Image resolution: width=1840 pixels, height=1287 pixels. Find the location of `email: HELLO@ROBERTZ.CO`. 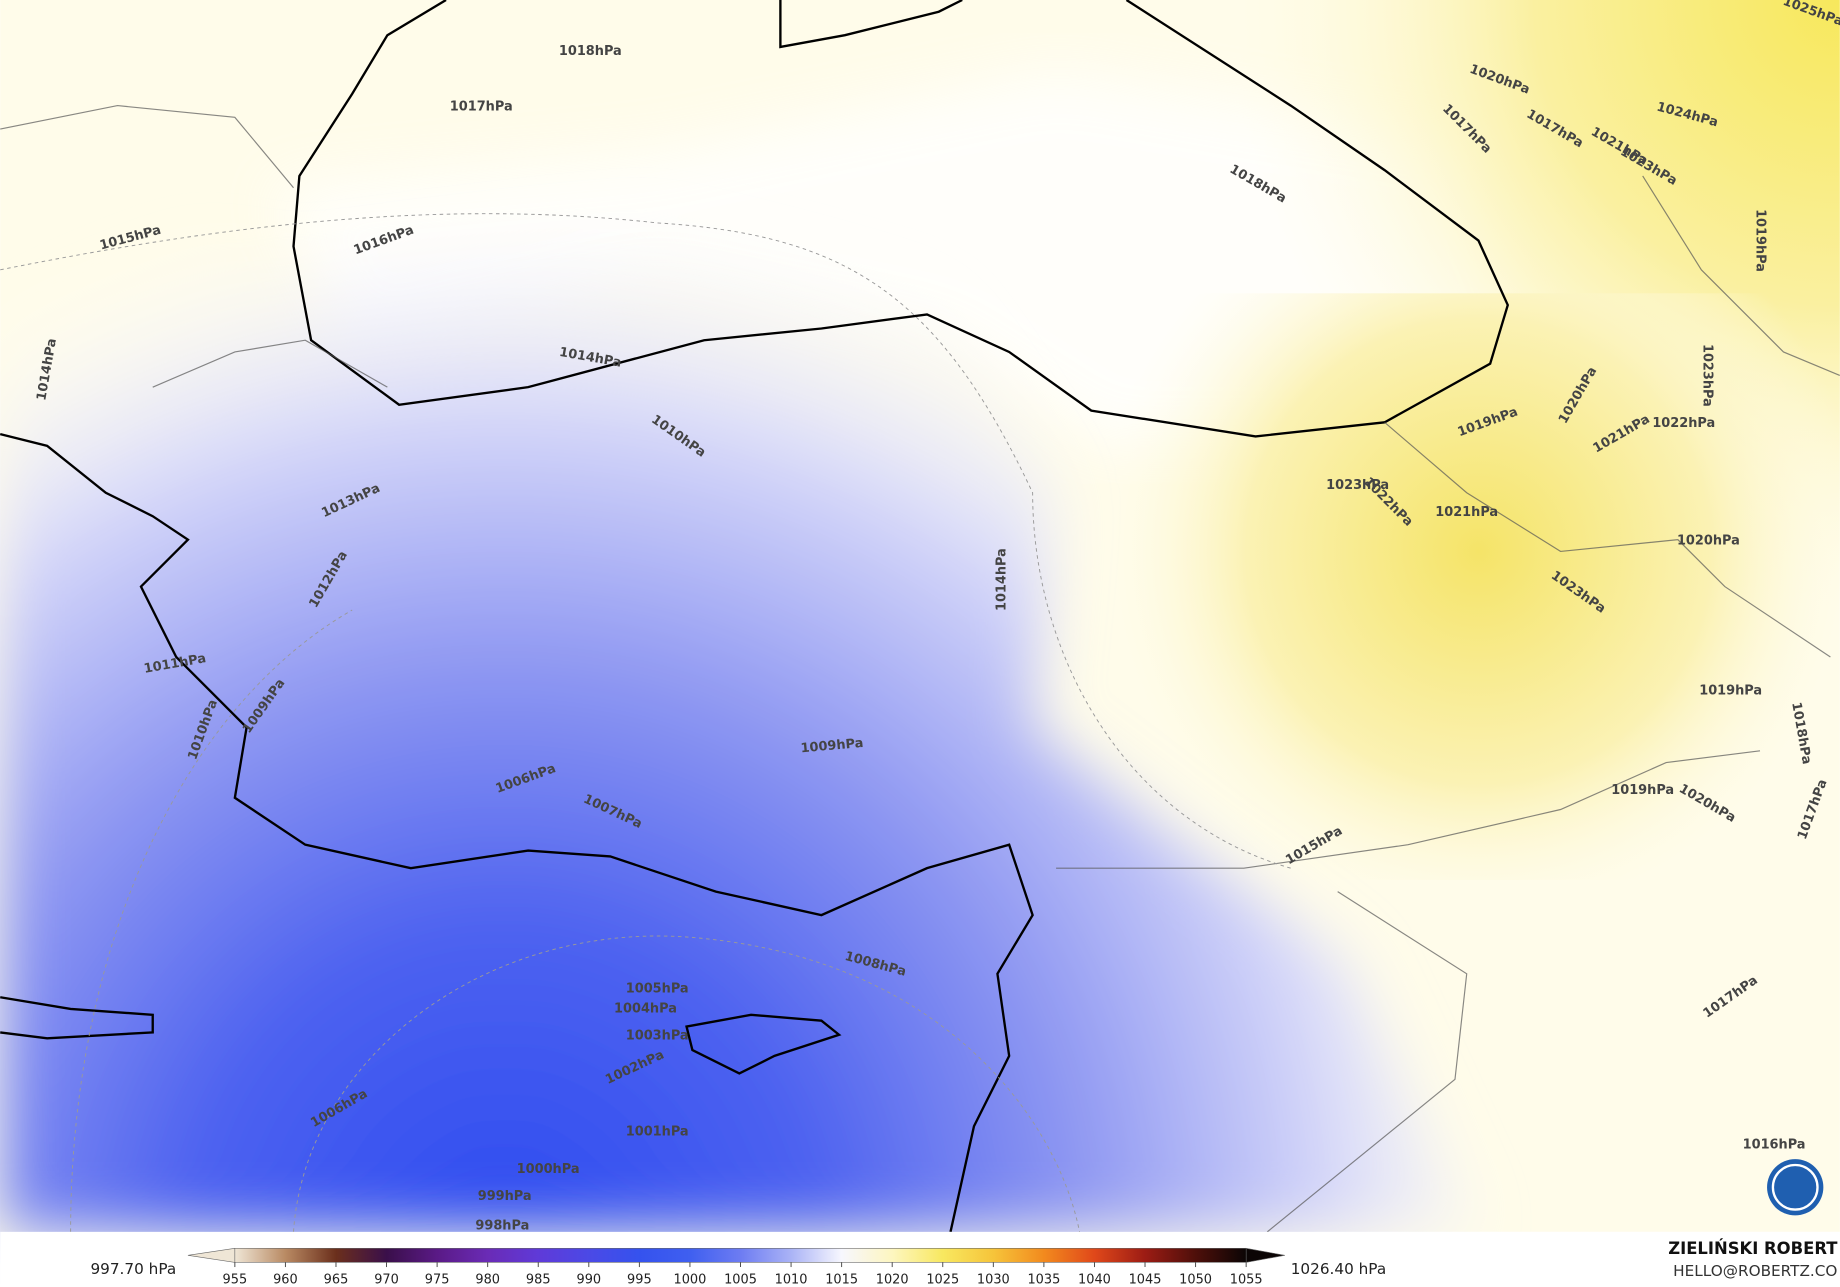

email: HELLO@ROBERTZ.CO is located at coordinates (1755, 1271).